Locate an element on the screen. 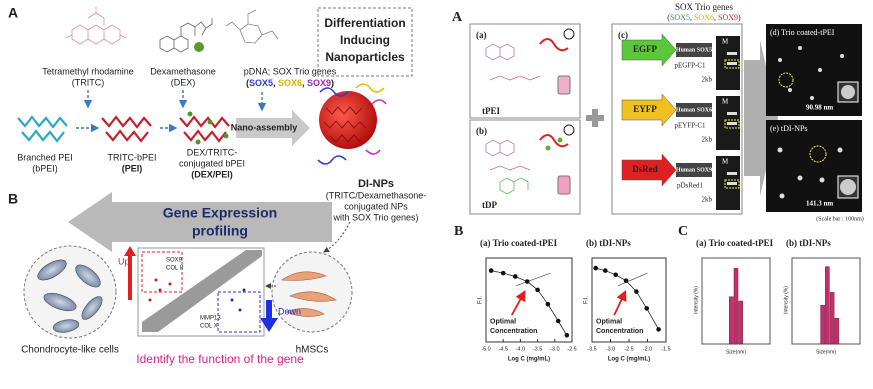 The width and height of the screenshot is (873, 389). tangent is located at coordinates (632, 279).